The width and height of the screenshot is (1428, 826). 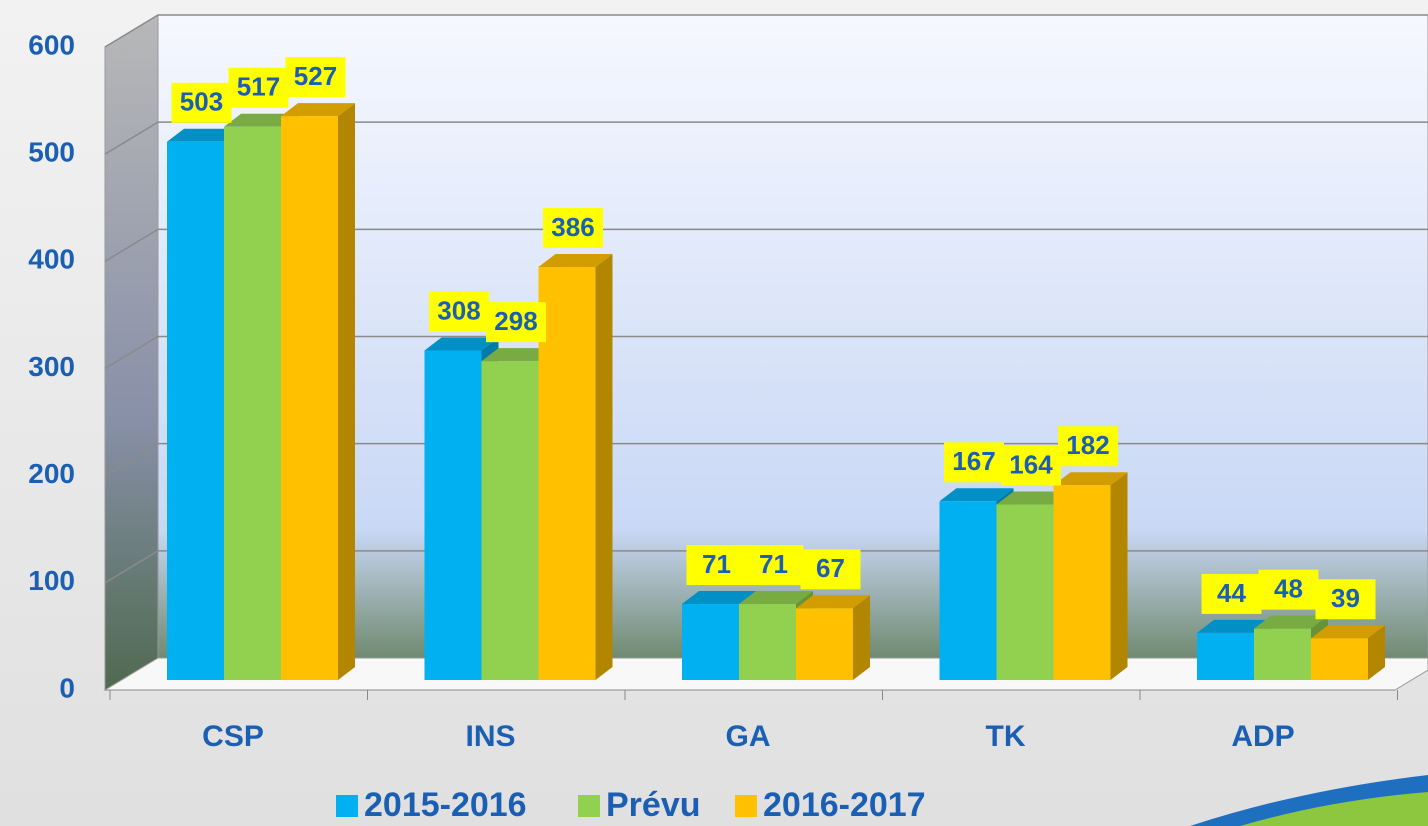 I want to click on x-tick-label: GA, so click(x=748, y=736).